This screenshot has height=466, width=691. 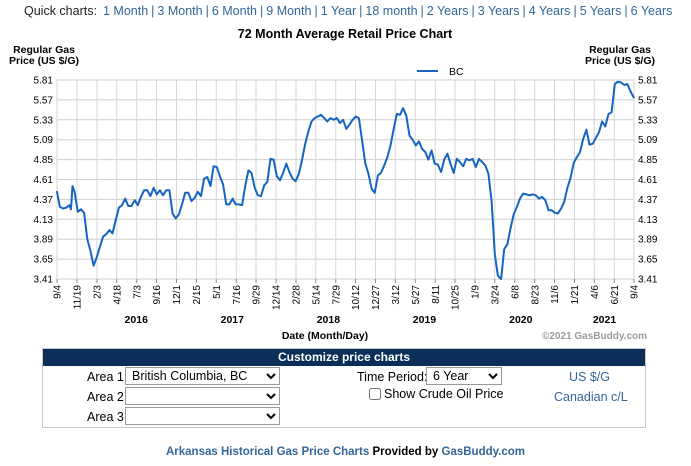 What do you see at coordinates (575, 295) in the screenshot?
I see `x-tick-label: 1/21` at bounding box center [575, 295].